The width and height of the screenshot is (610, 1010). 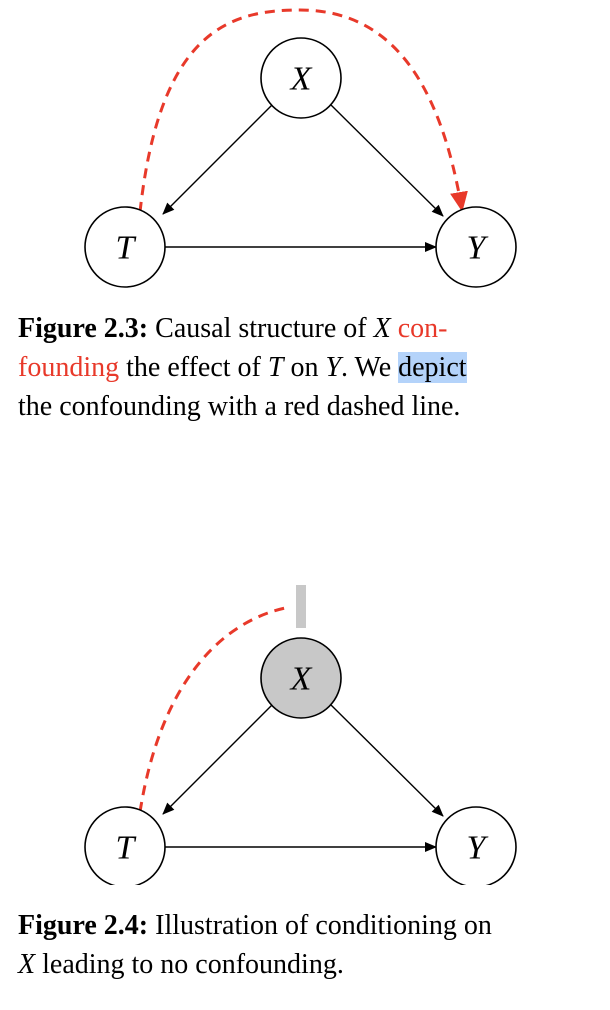 I want to click on node-x-conditioned: X, so click(x=301, y=678).